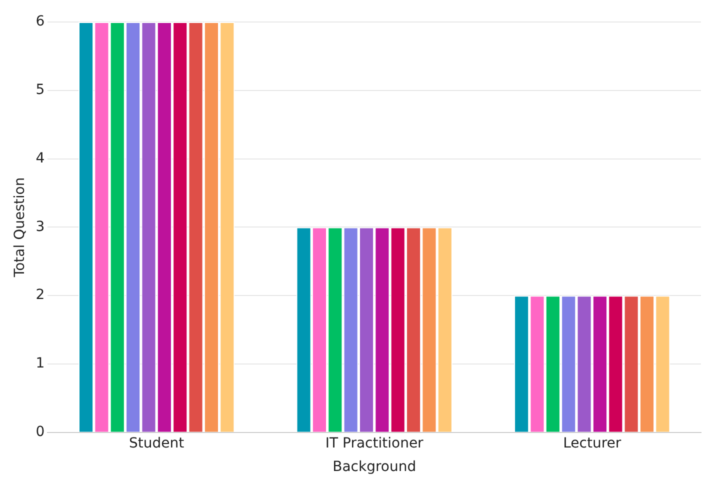 This screenshot has height=488, width=713. I want to click on y-tick-label: 1, so click(40, 364).